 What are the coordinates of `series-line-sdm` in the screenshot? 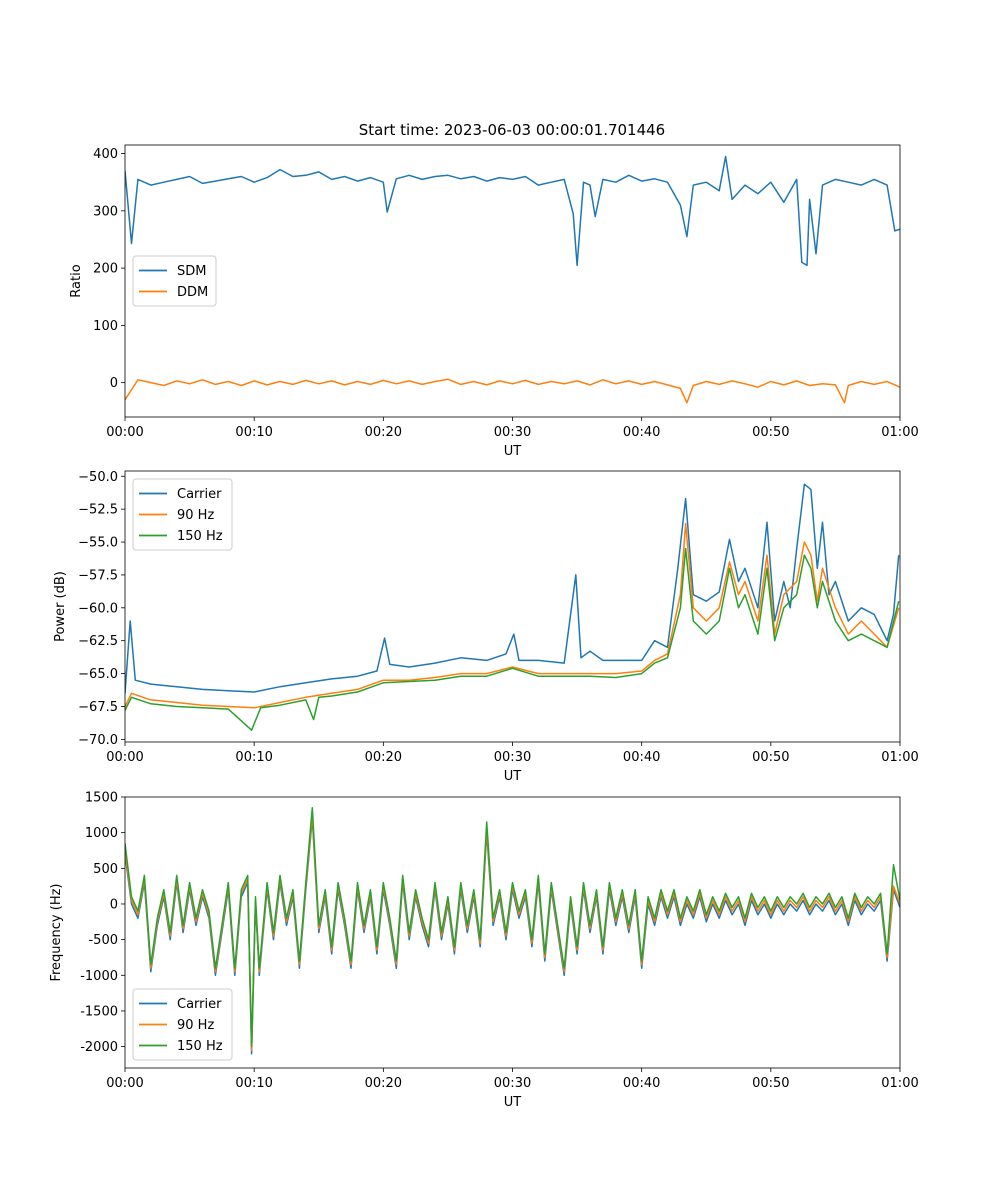 It's located at (512, 211).